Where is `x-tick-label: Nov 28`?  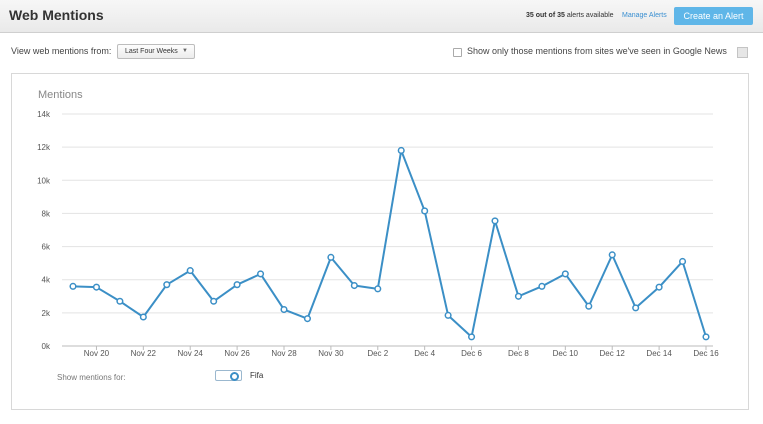 x-tick-label: Nov 28 is located at coordinates (284, 353).